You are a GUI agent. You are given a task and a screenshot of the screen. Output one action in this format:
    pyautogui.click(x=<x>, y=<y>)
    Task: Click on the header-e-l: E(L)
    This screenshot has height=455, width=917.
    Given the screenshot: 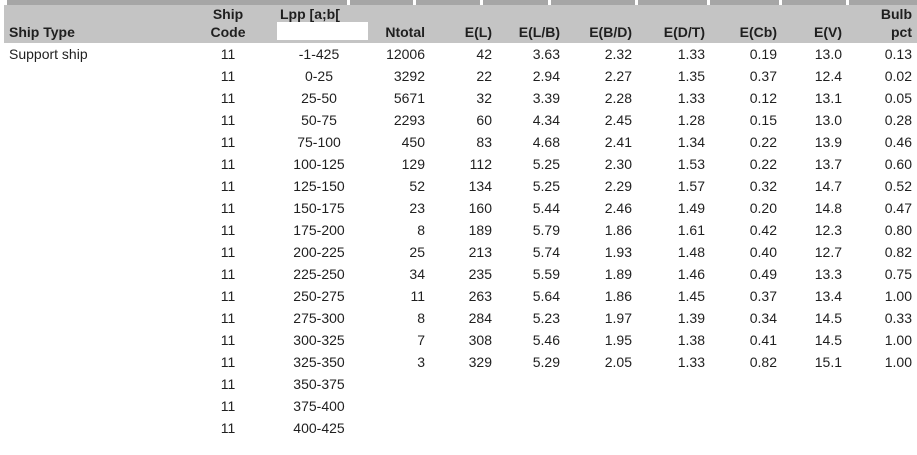 What is the action you would take?
    pyautogui.click(x=460, y=32)
    